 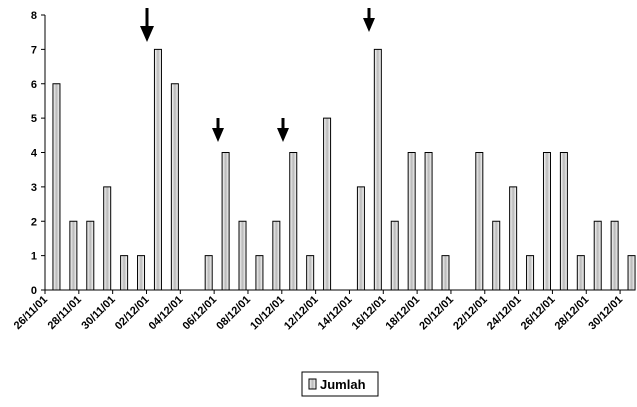 I want to click on y-tick-label: 5, so click(x=34, y=119).